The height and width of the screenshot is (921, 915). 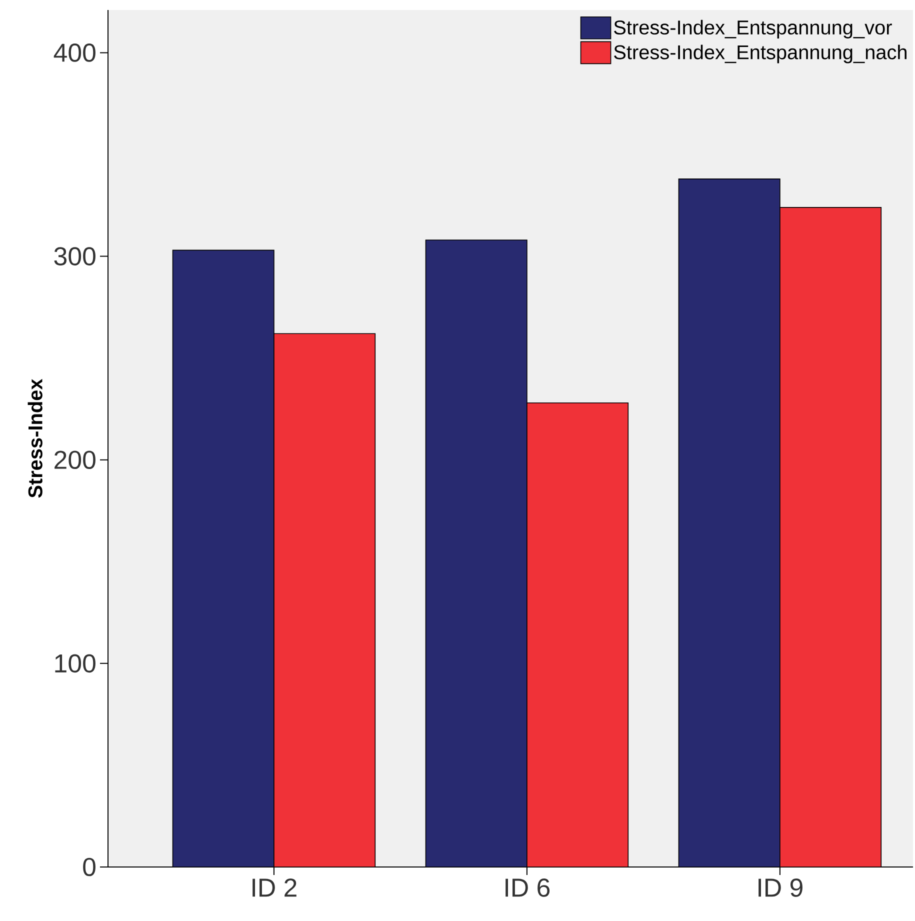 What do you see at coordinates (89, 867) in the screenshot?
I see `y-tick-label: 0` at bounding box center [89, 867].